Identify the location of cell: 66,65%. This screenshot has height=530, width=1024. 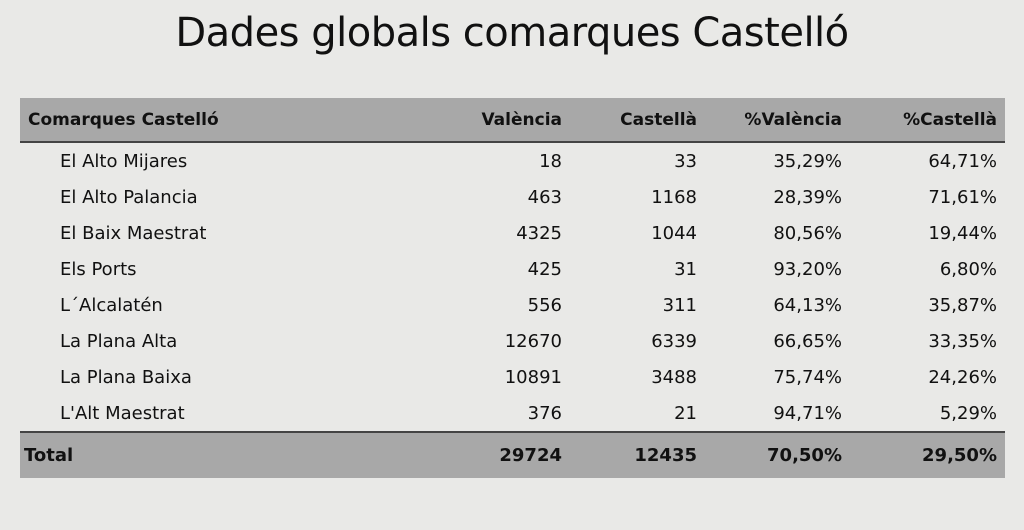
(807, 341).